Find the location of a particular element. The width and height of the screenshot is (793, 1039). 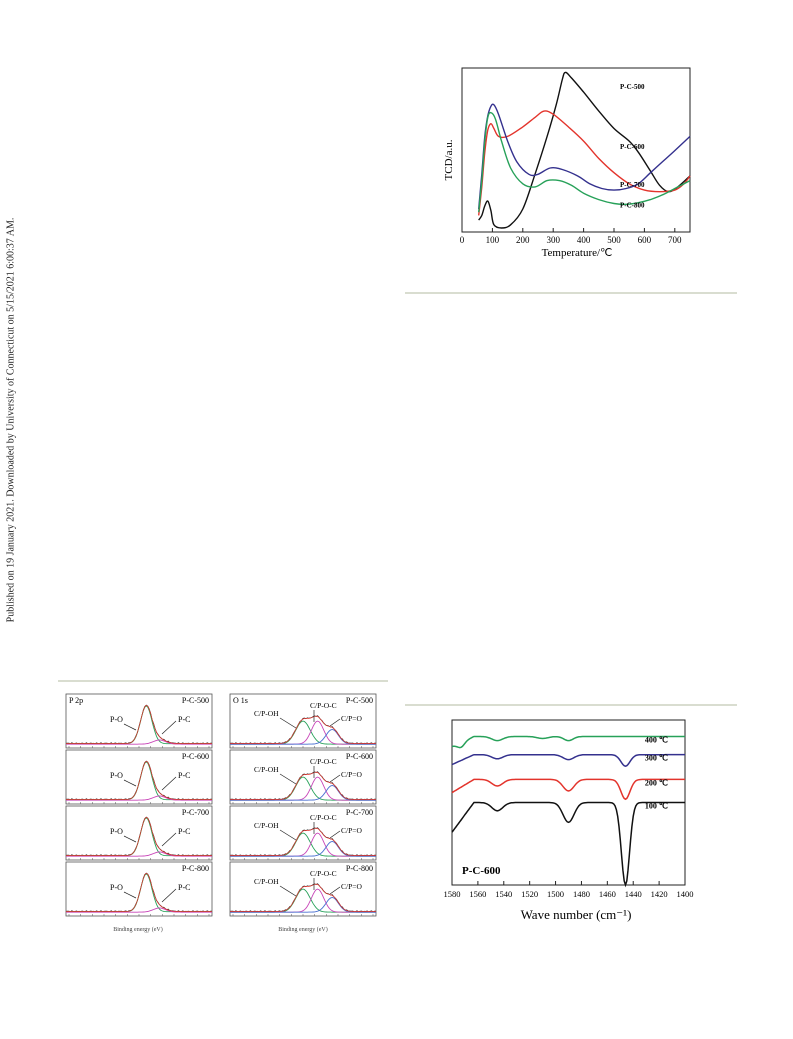

ftir-series-label: 100 ℃ is located at coordinates (656, 806).